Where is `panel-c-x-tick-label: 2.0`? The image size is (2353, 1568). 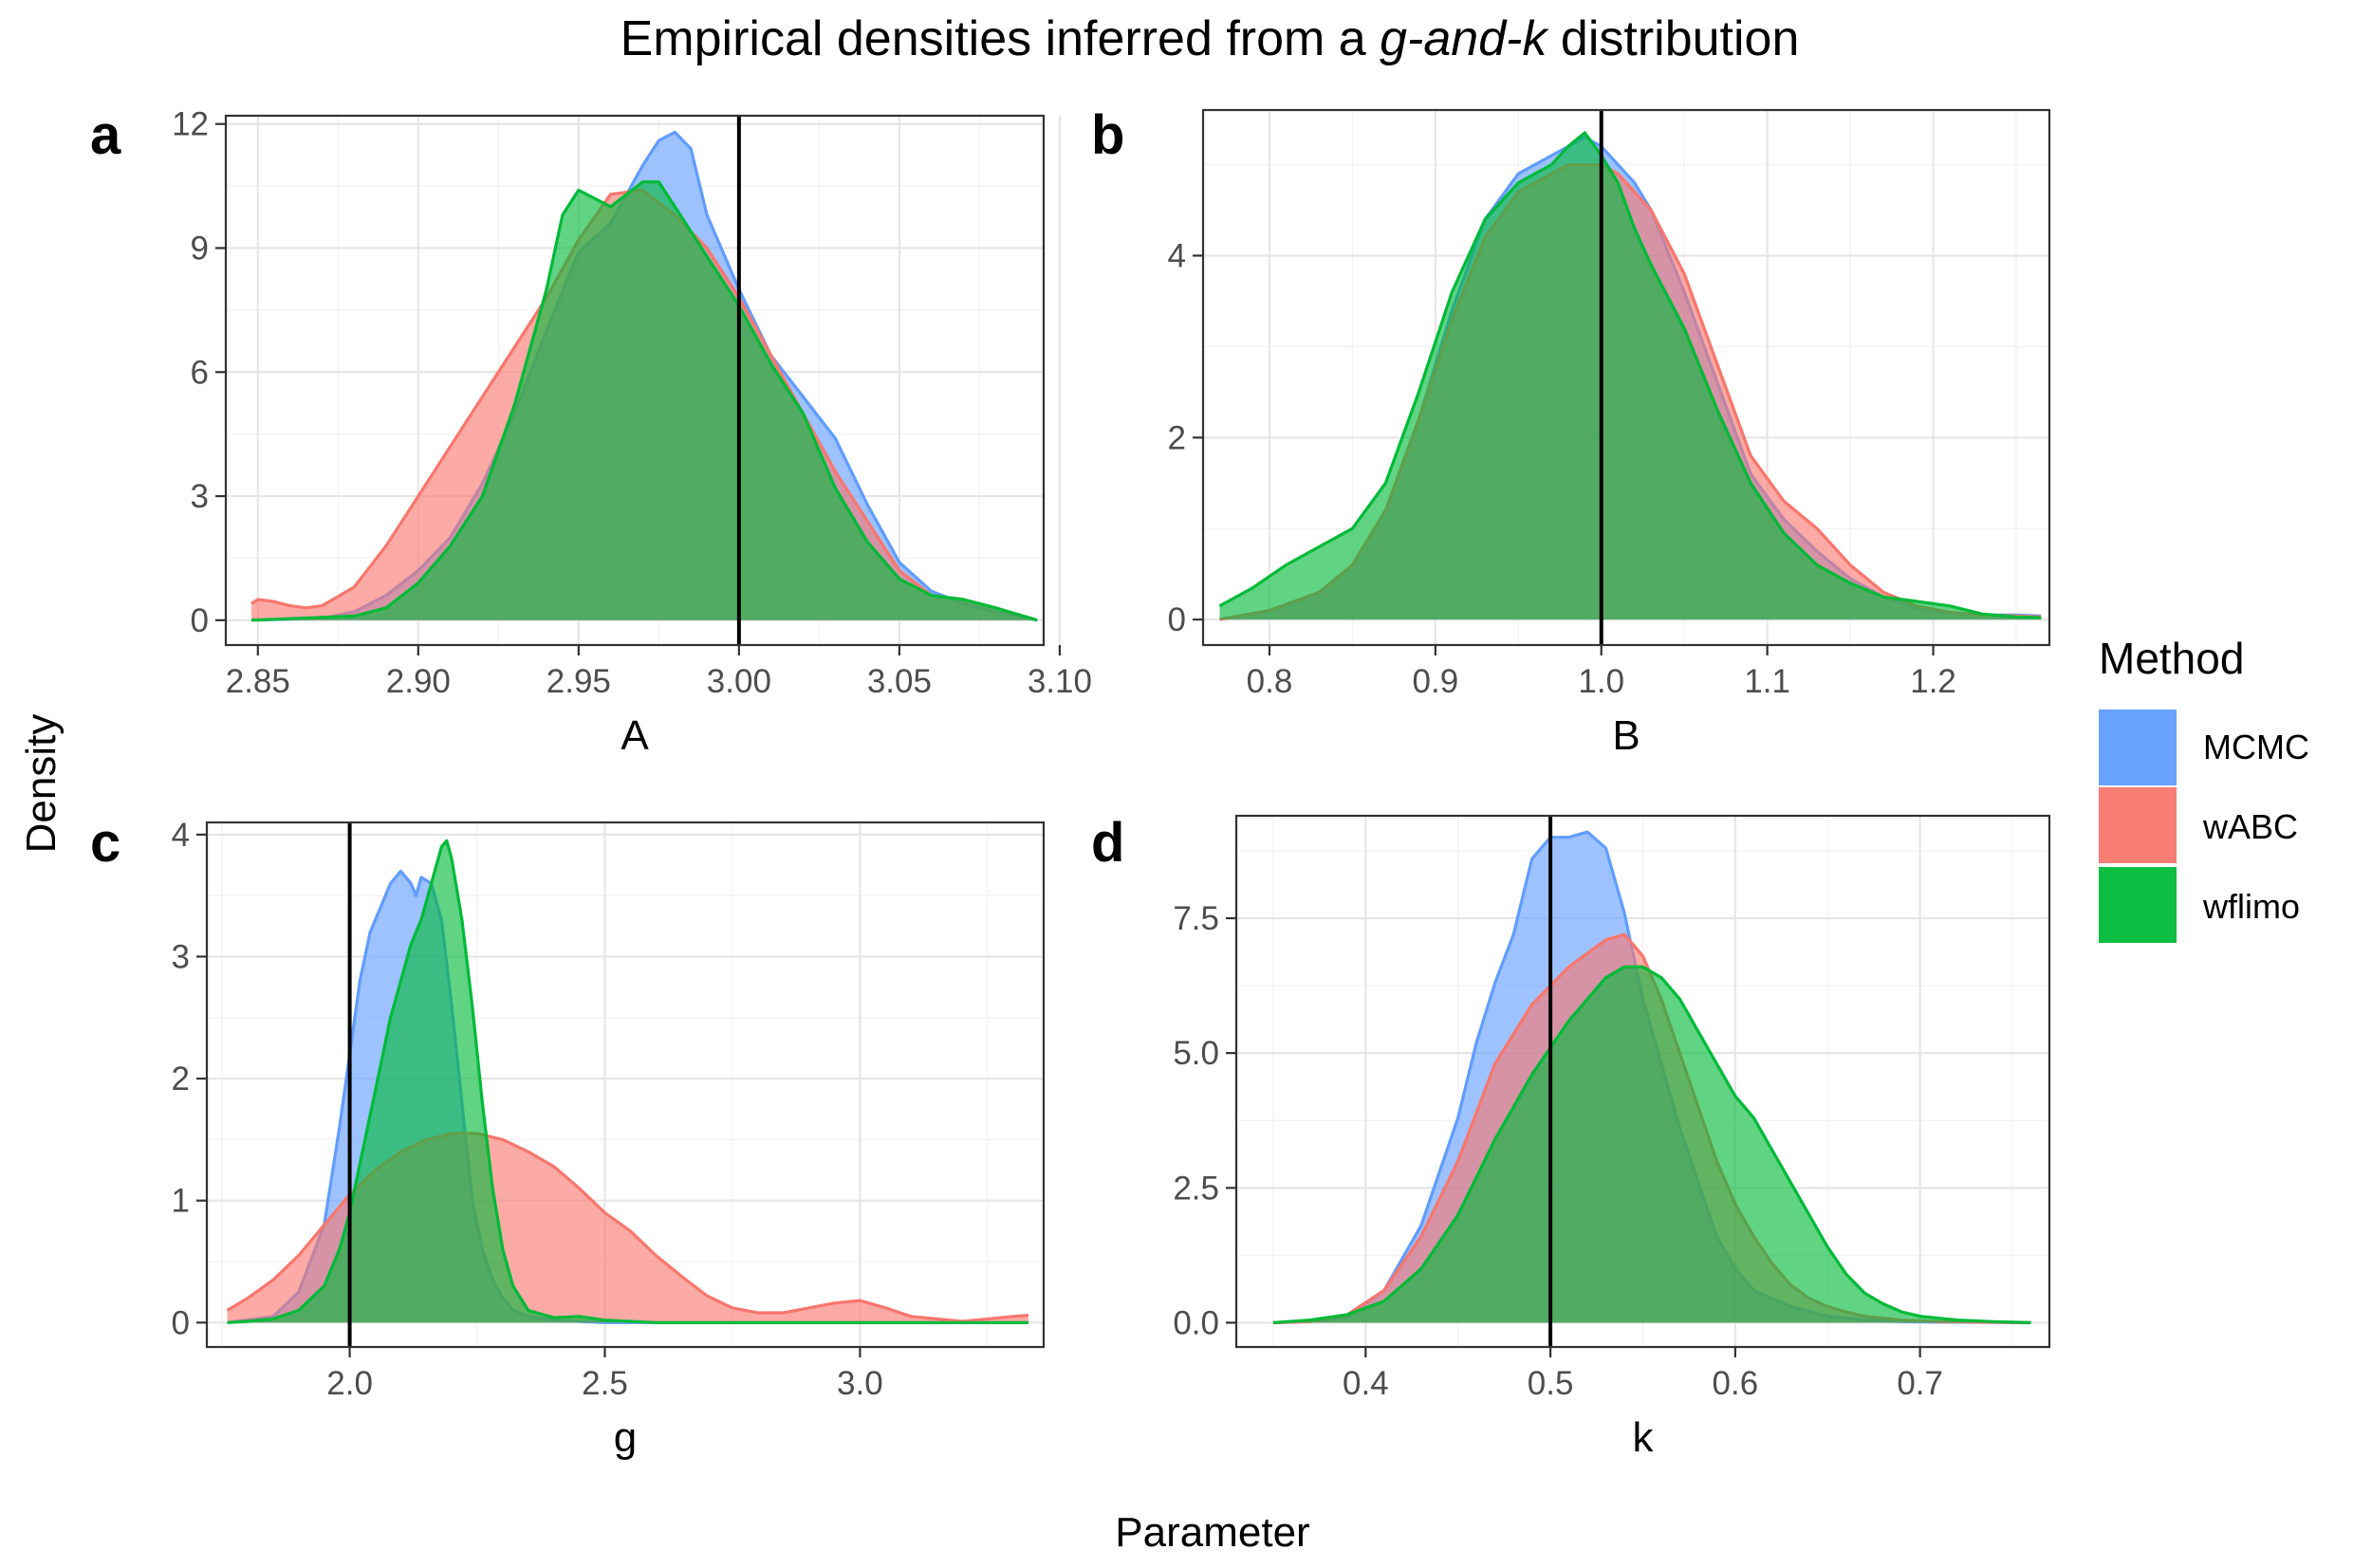 panel-c-x-tick-label: 2.0 is located at coordinates (349, 1384).